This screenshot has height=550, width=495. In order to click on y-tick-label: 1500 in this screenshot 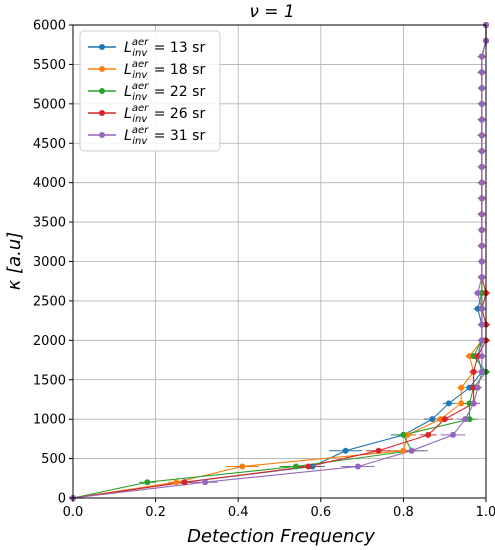, I will do `click(49, 380)`.